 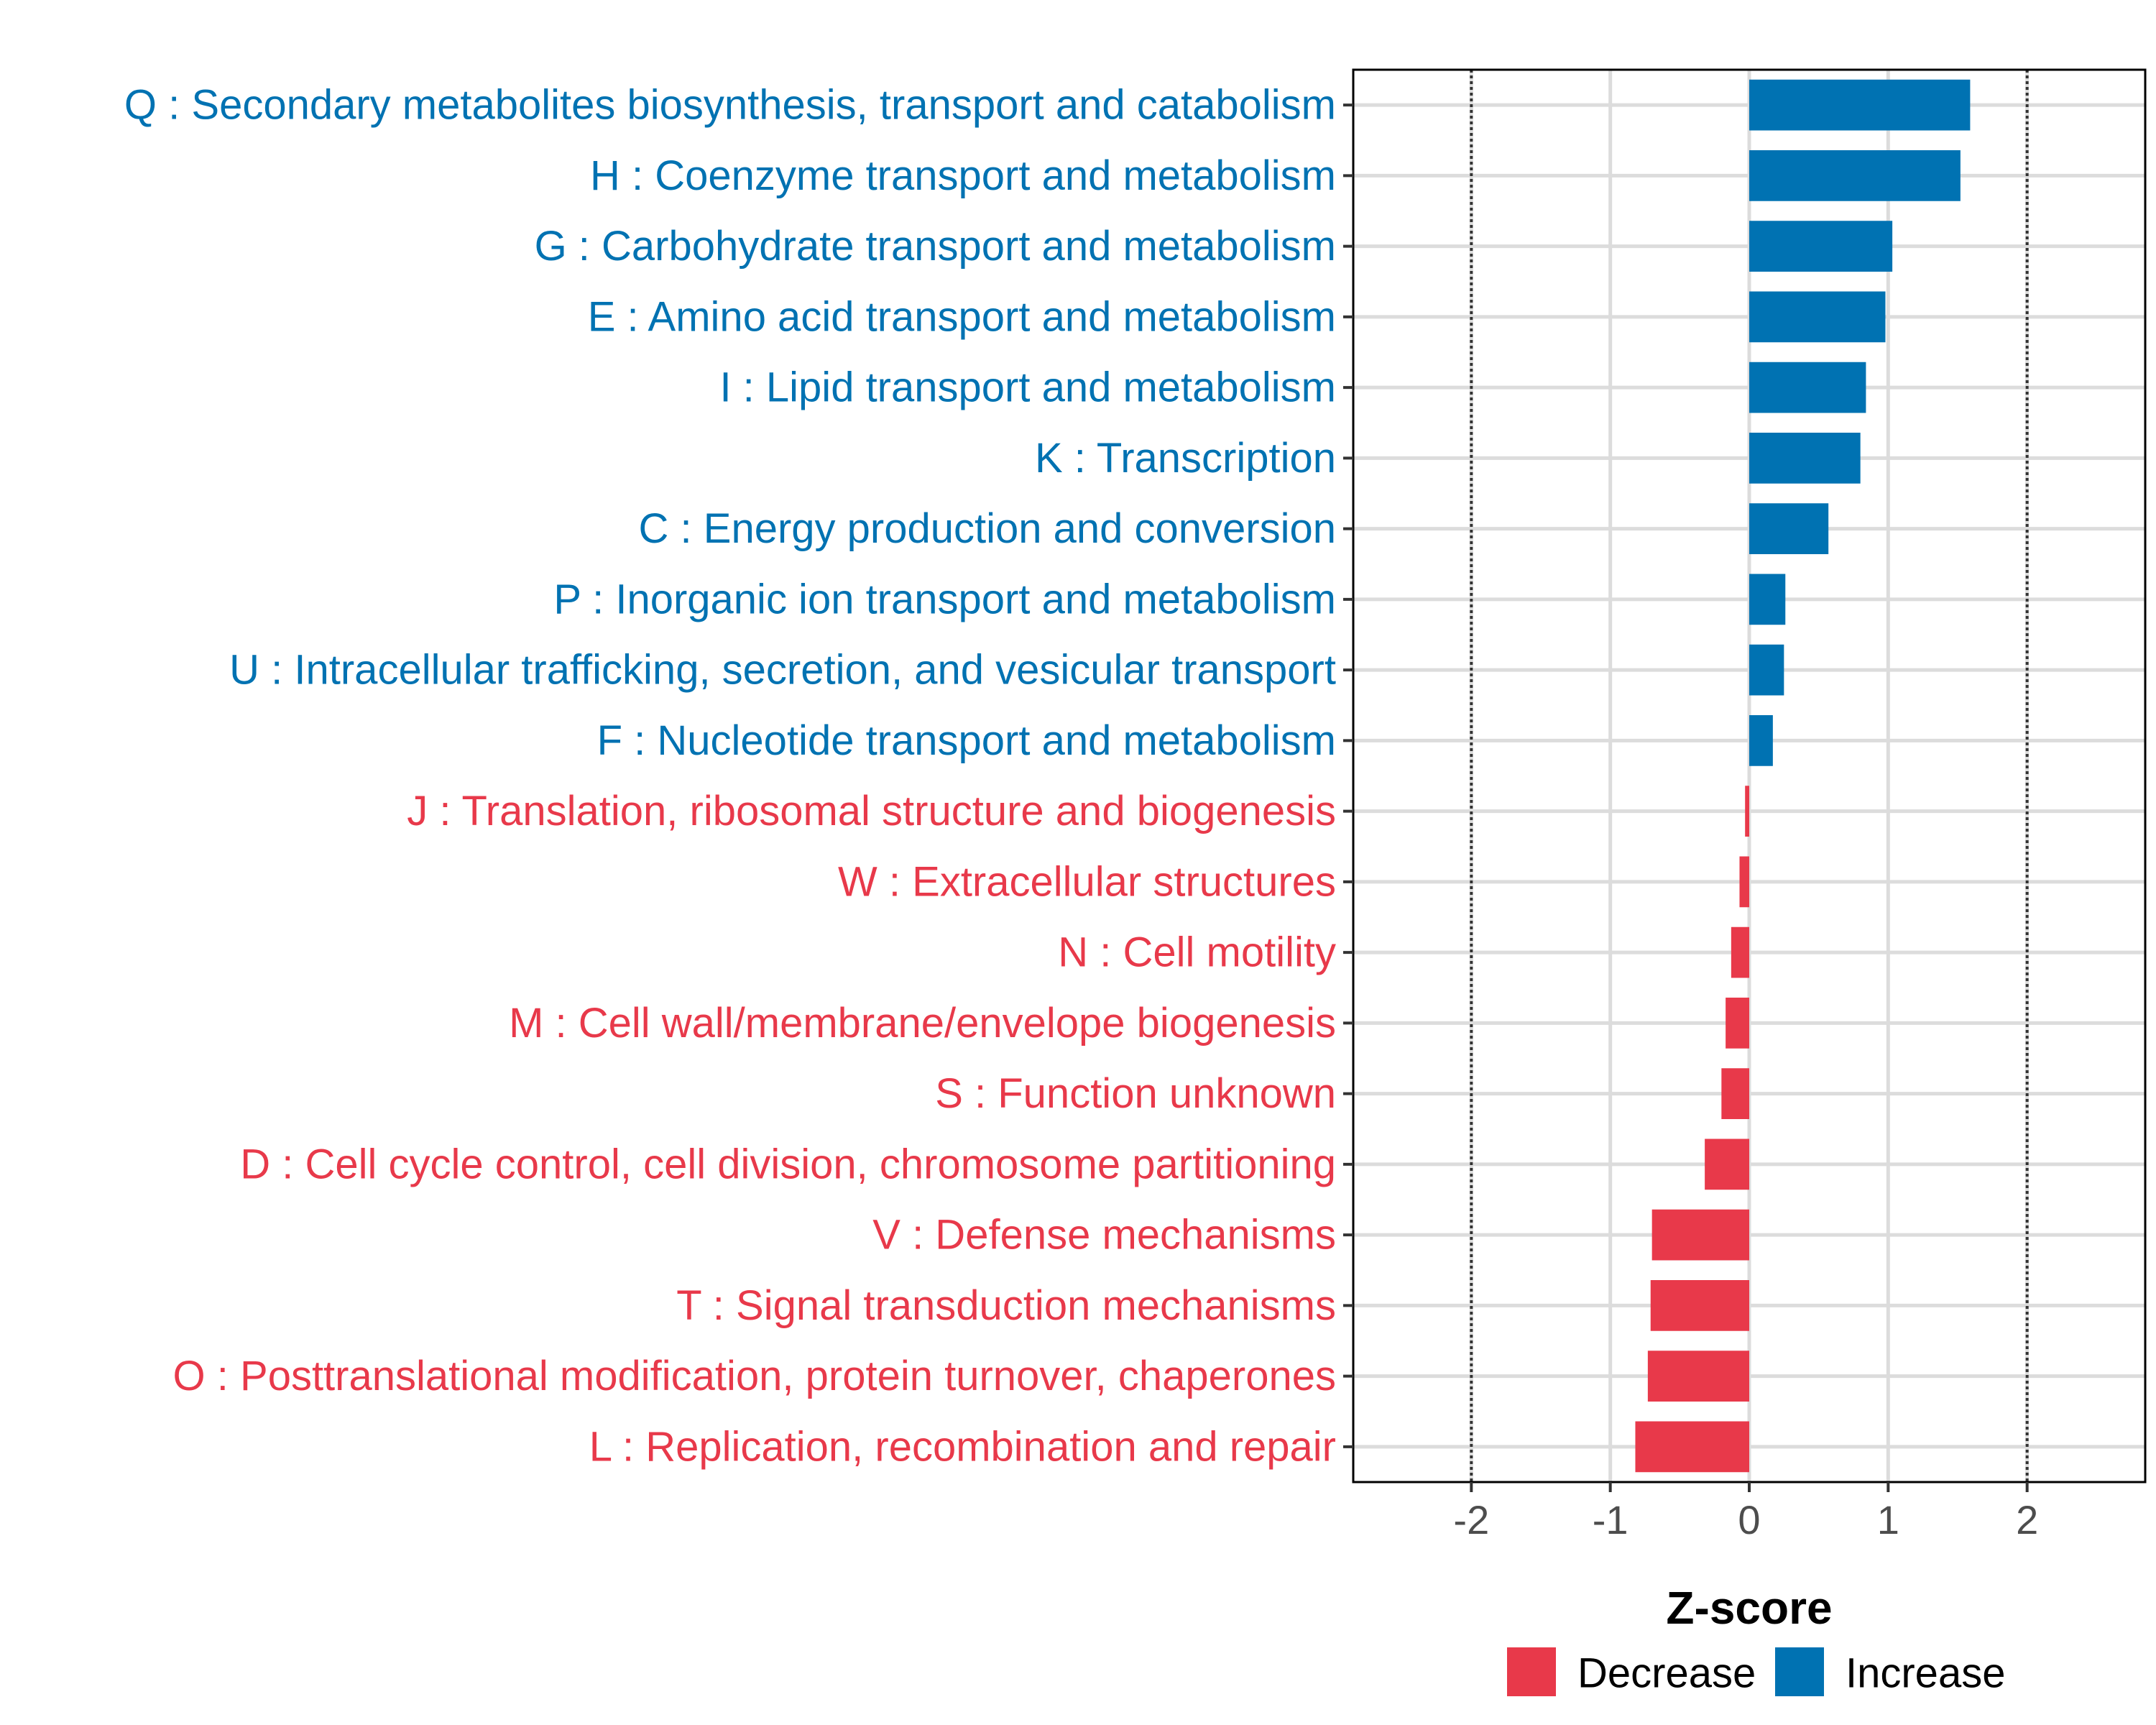 What do you see at coordinates (987, 528) in the screenshot?
I see `y-tick-label: C : Energy production and conversion` at bounding box center [987, 528].